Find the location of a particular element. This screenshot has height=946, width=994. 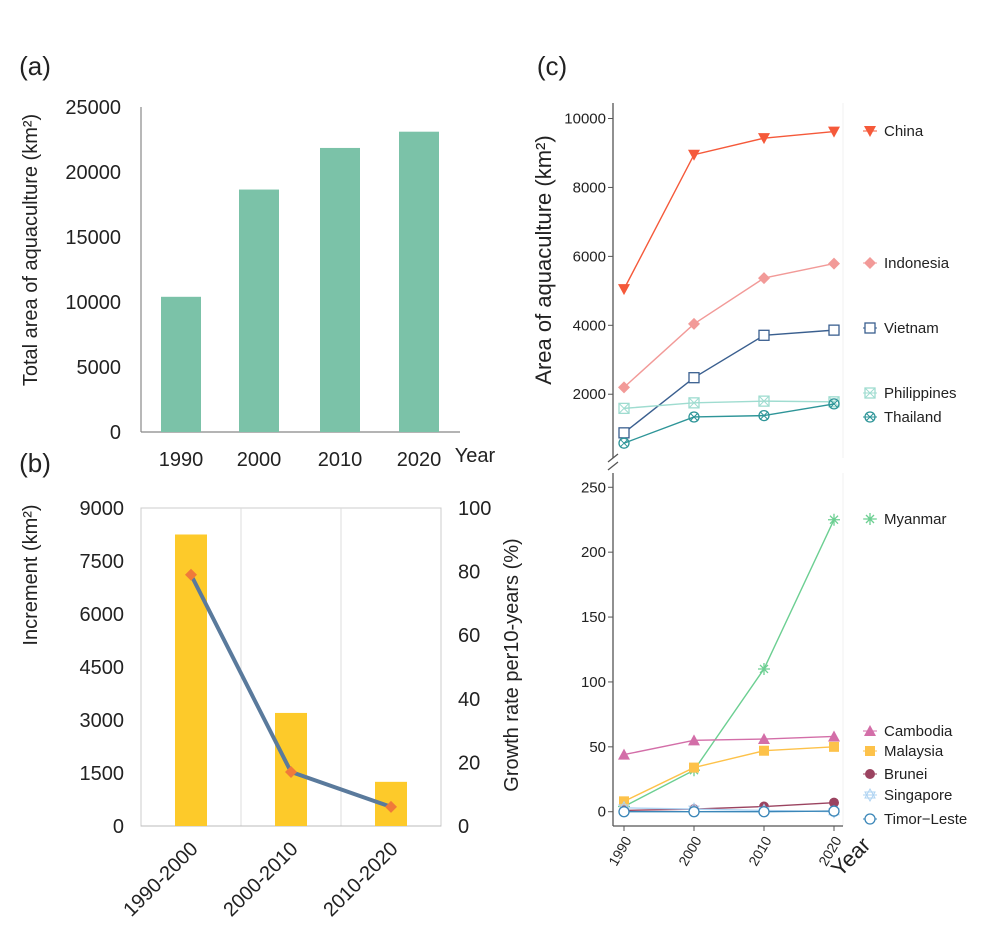

y-tick-label-b: 9000 is located at coordinates (102, 509).